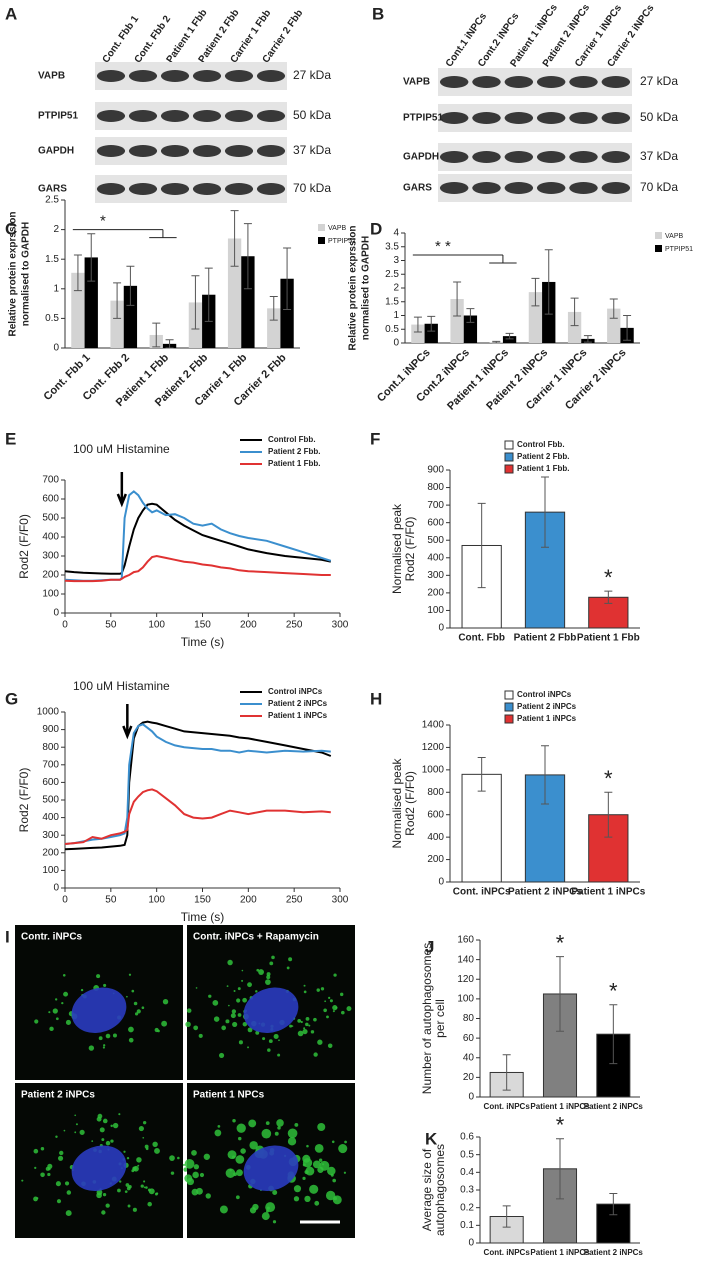 Image resolution: width=713 pixels, height=1263 pixels. What do you see at coordinates (435, 575) in the screenshot?
I see `y-tick-label: 300` at bounding box center [435, 575].